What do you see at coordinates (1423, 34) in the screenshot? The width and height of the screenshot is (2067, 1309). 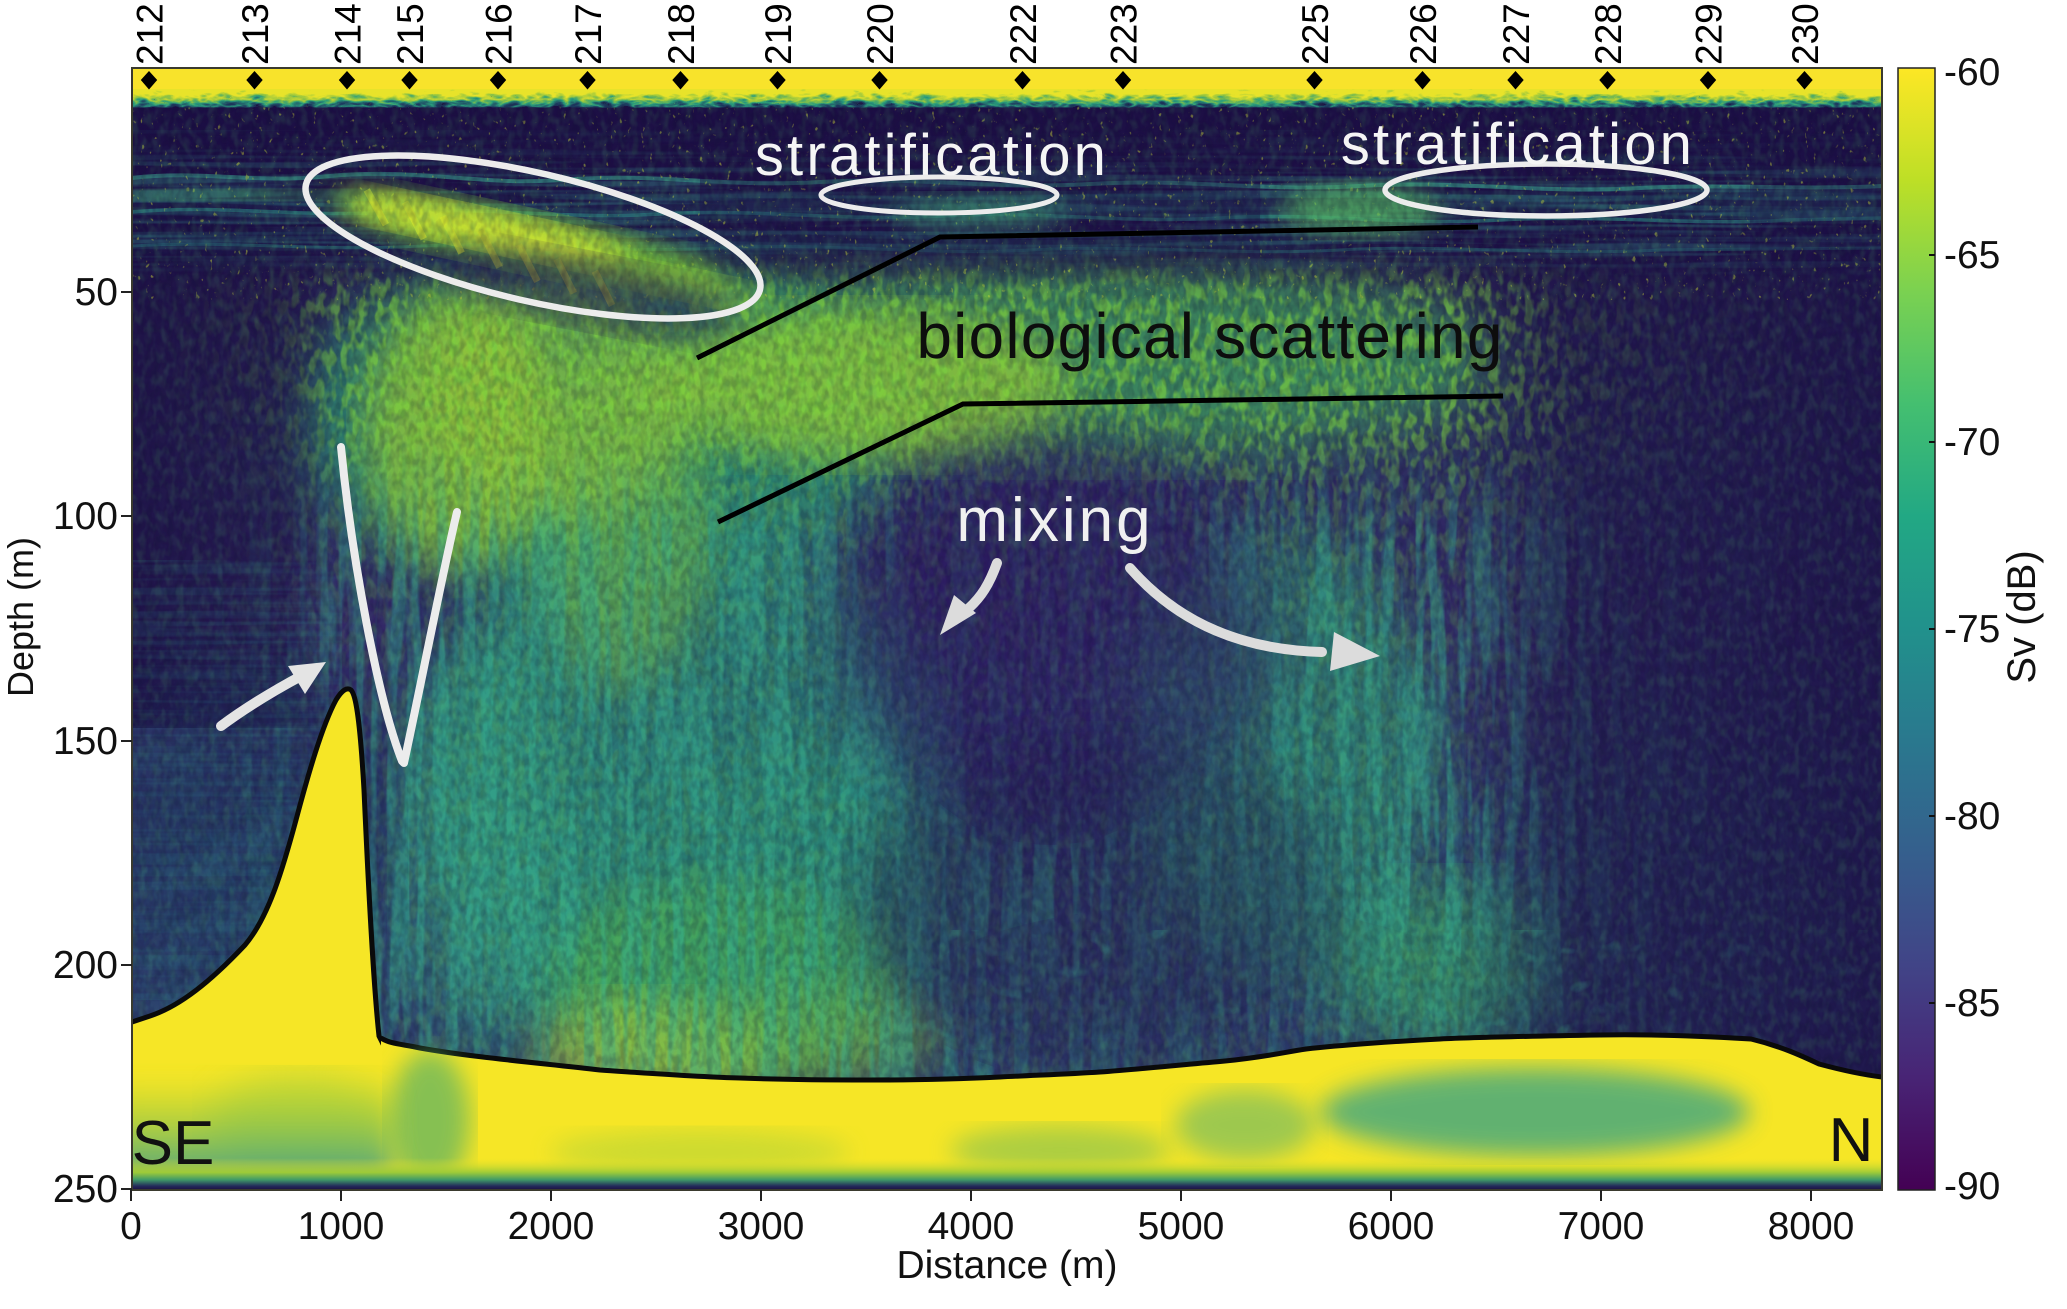 I see `svg-text: 226` at bounding box center [1423, 34].